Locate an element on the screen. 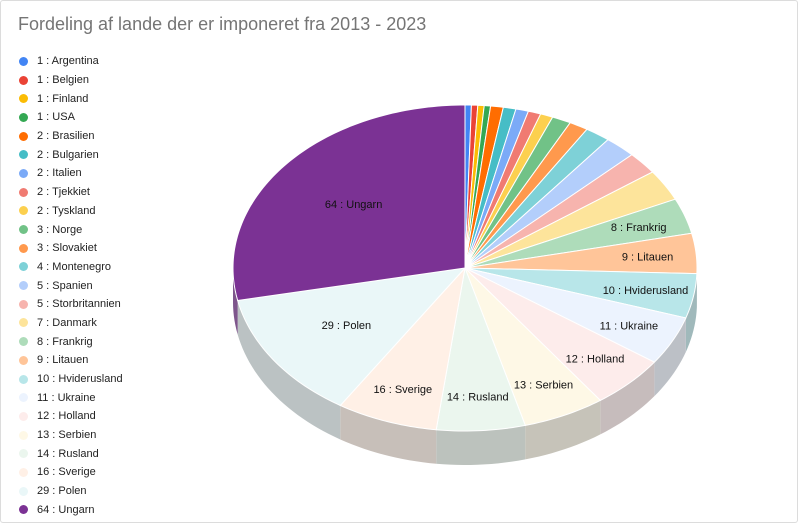 The width and height of the screenshot is (800, 525). legend-item-polen: 29 : Polen is located at coordinates (71, 491).